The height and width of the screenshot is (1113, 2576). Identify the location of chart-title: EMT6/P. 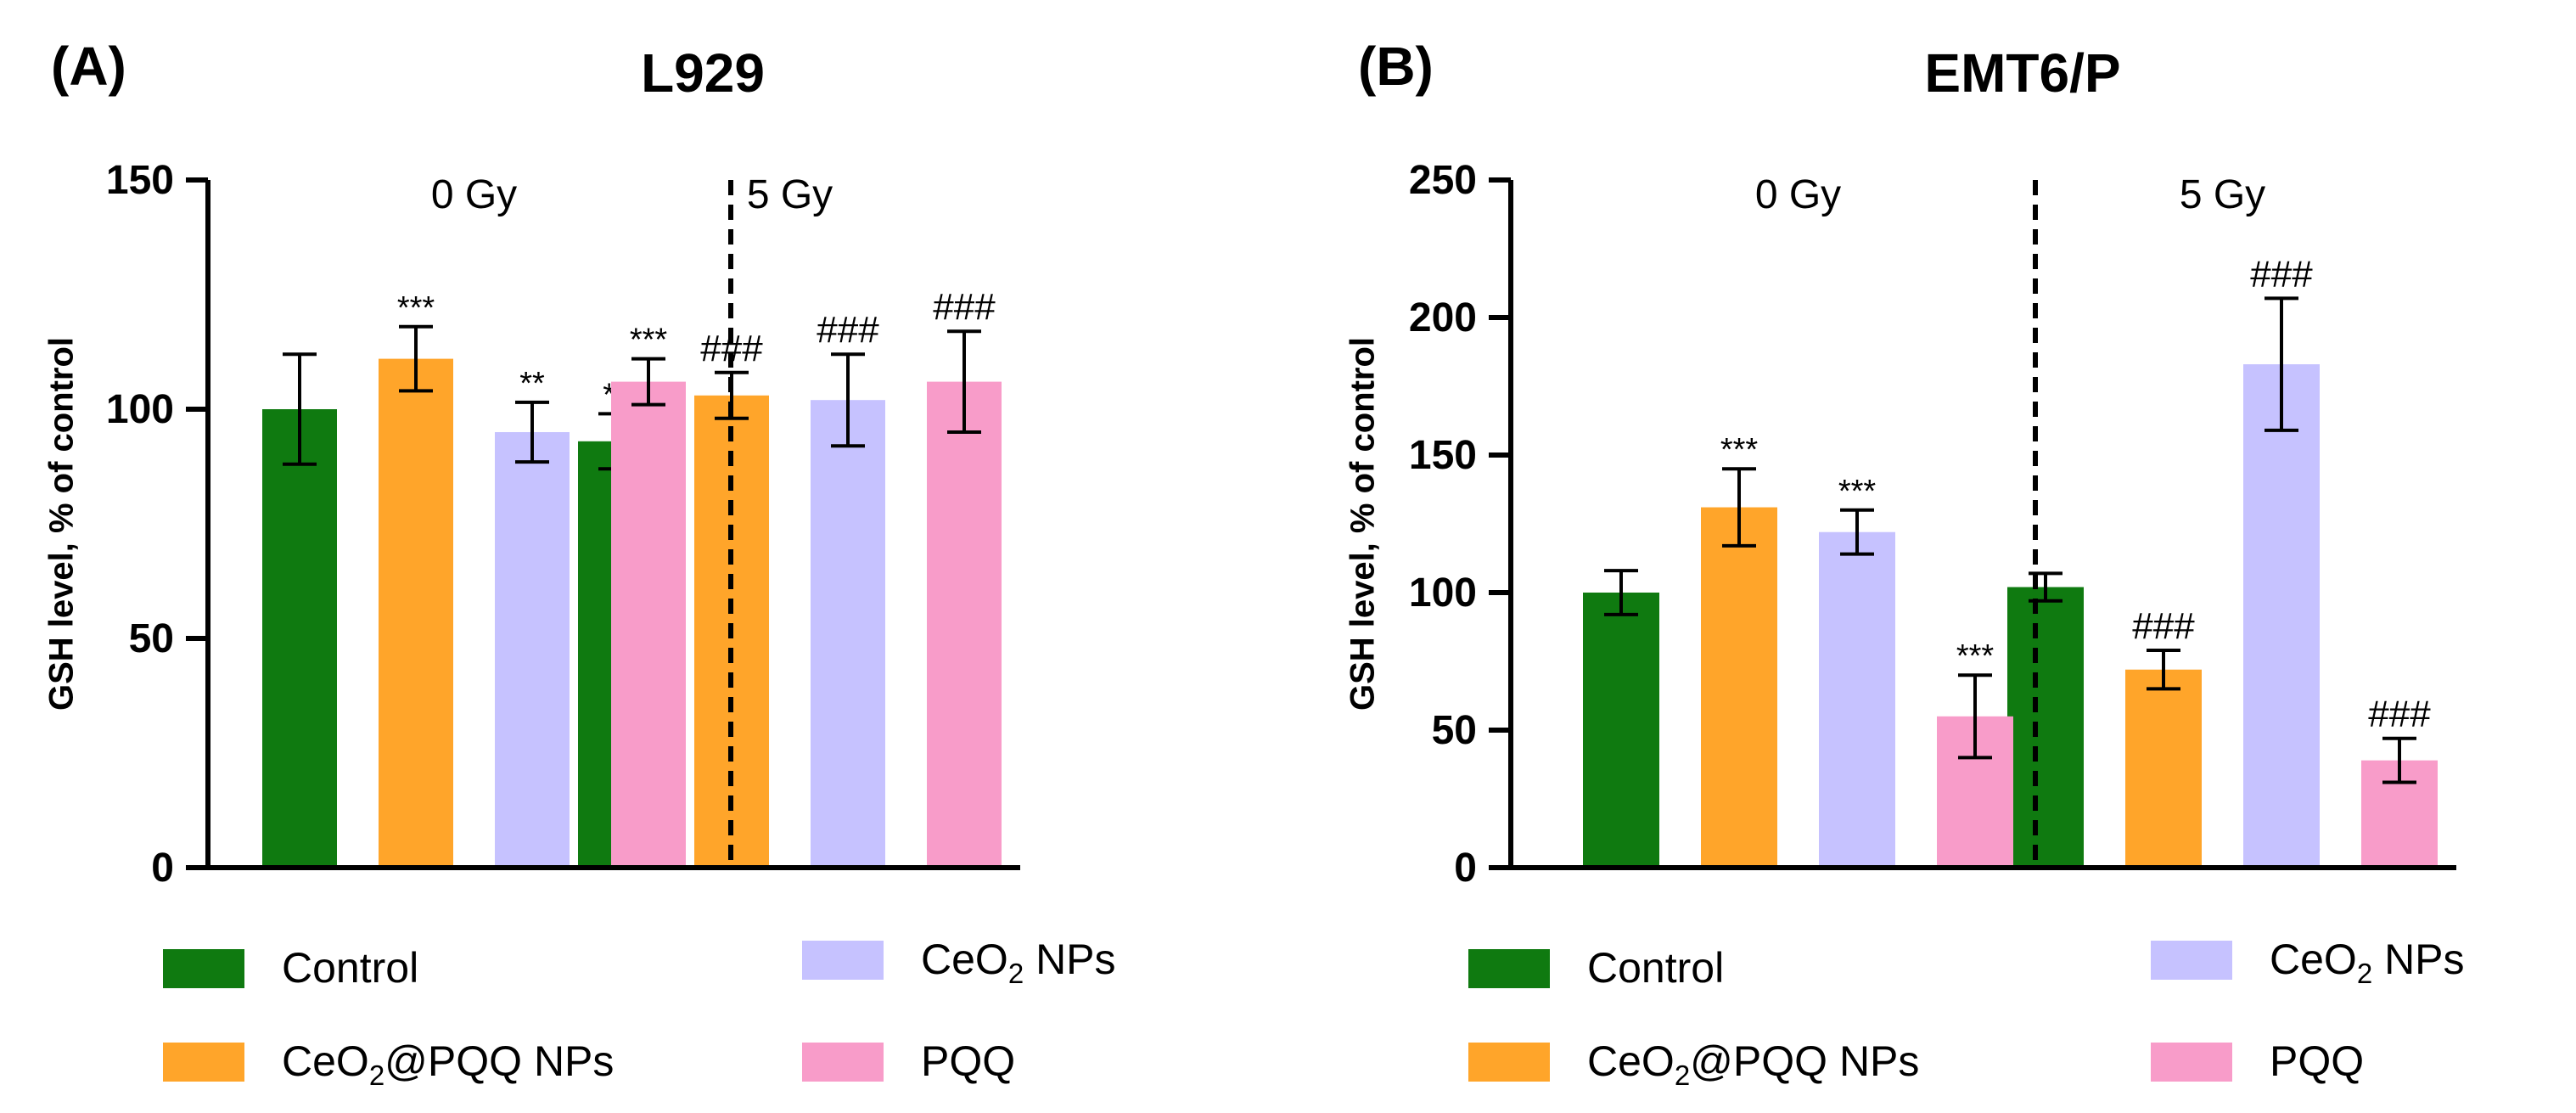
(2022, 73).